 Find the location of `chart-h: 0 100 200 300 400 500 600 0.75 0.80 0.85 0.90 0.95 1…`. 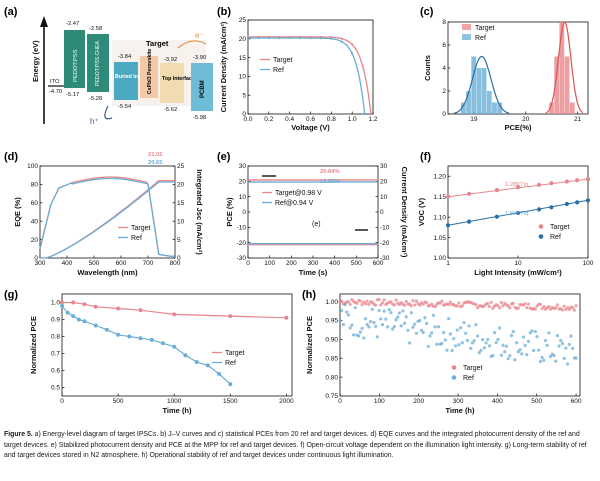

chart-h: 0 100 200 300 400 500 600 0.75 0.80 0.85 0.90 0.95 1… is located at coordinates (443, 354).